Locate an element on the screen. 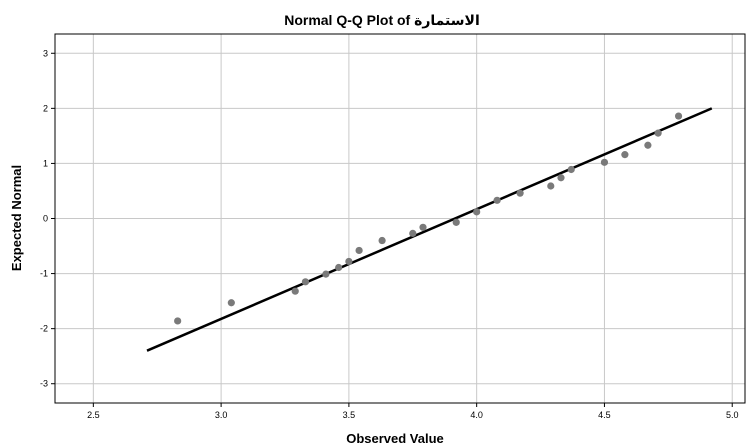  y-tick-label: 1 is located at coordinates (45, 163).